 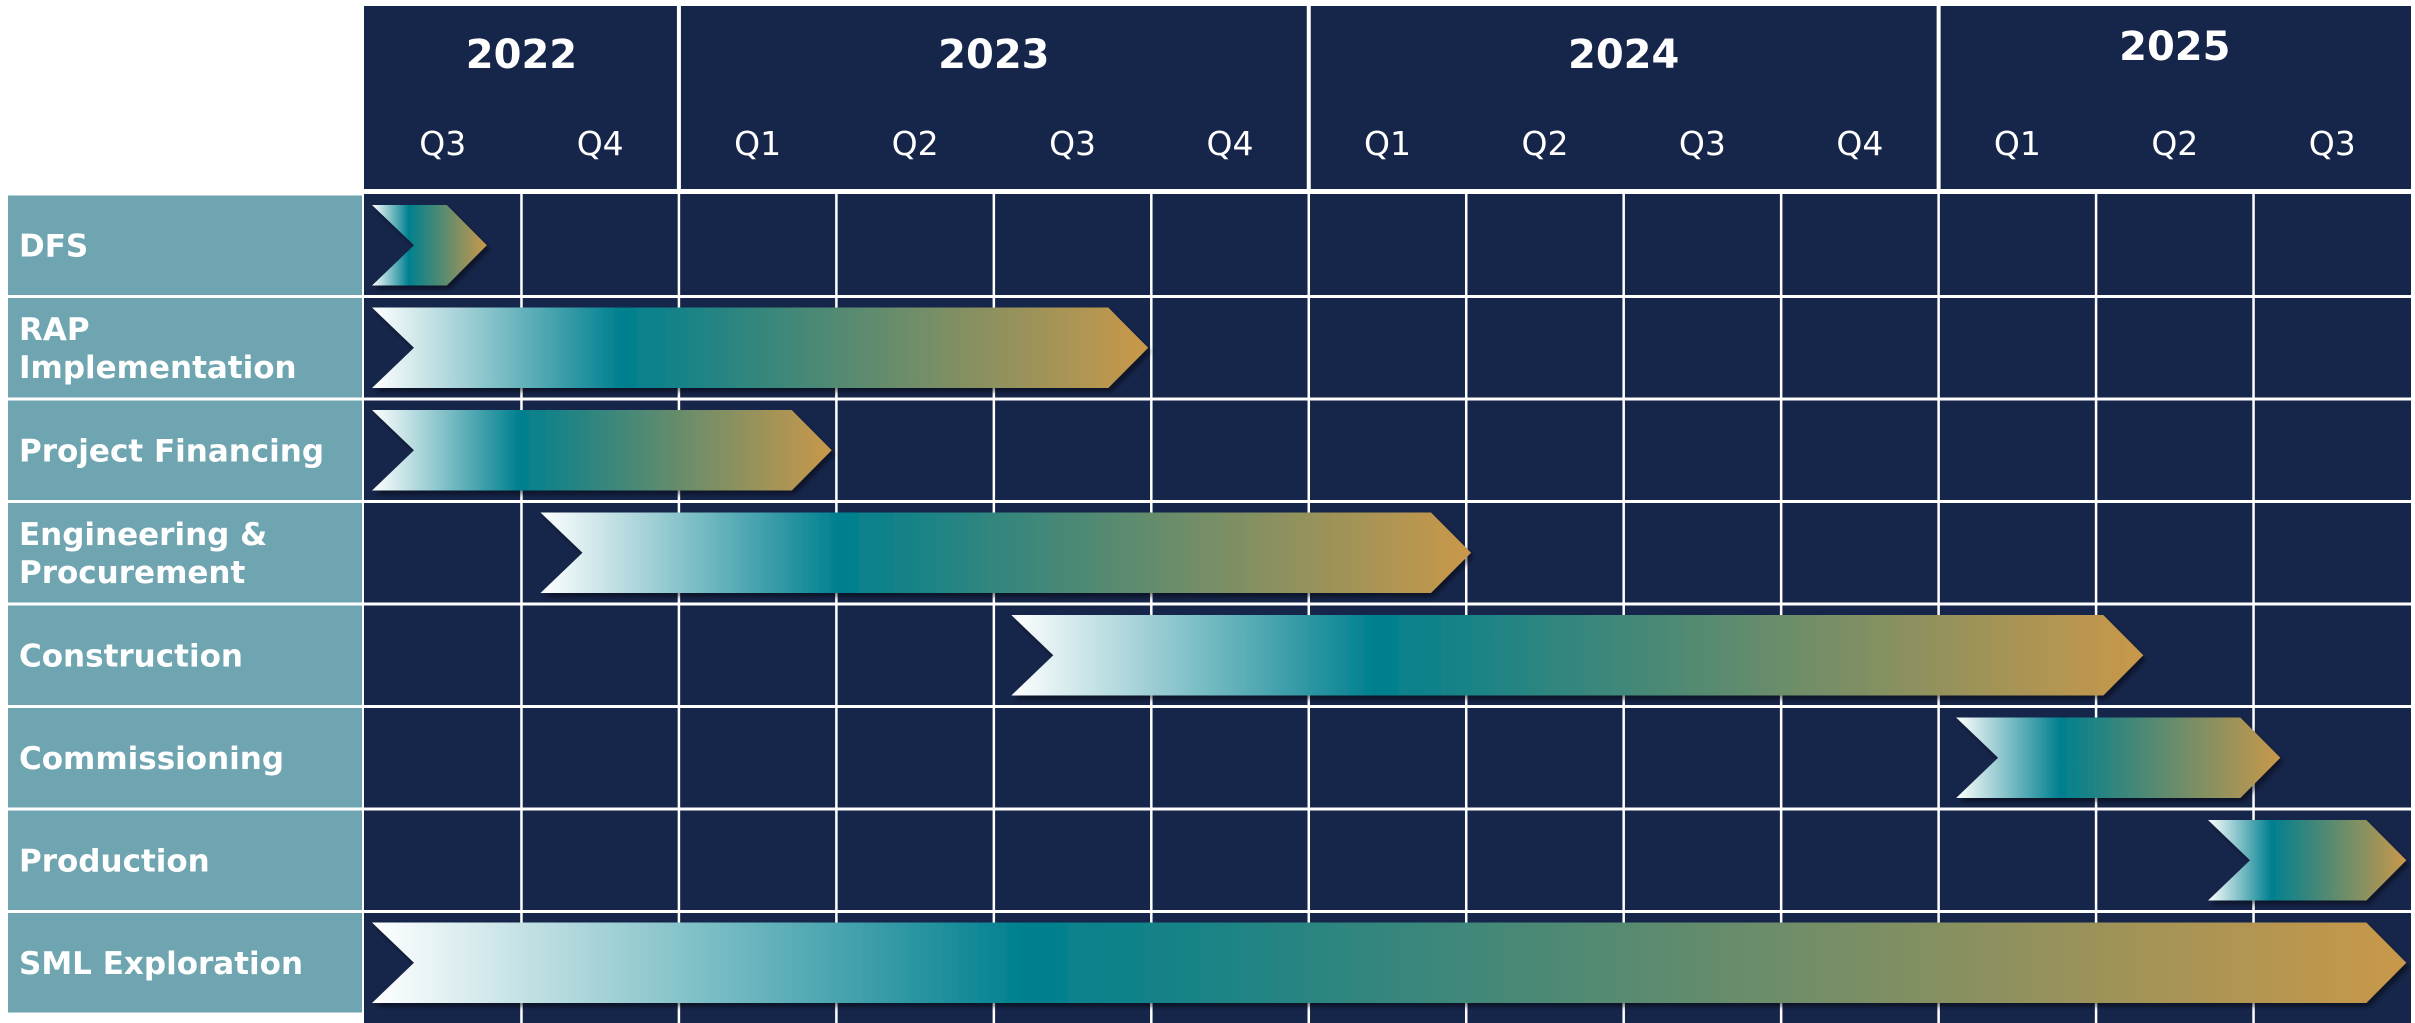 What do you see at coordinates (760, 347) in the screenshot?
I see `task-bar-rap-implementation` at bounding box center [760, 347].